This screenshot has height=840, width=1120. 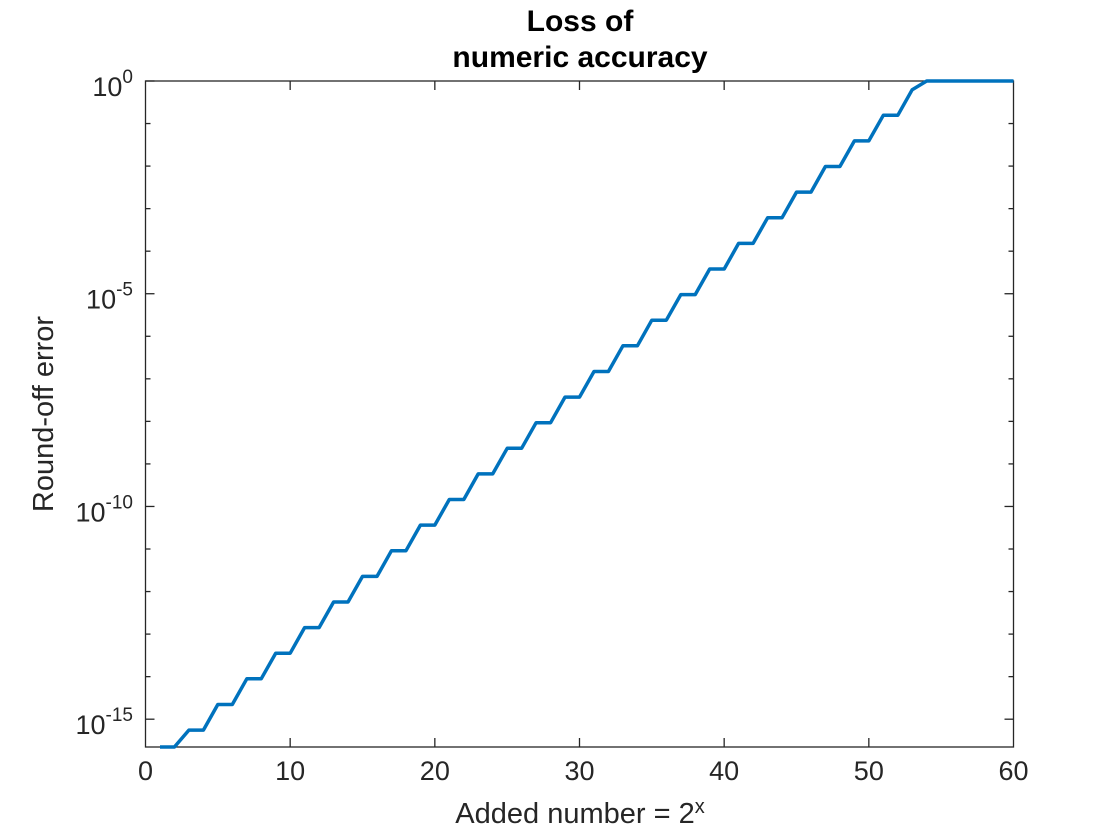 I want to click on x-axis-label-text: Added number = 2, so click(x=575, y=814).